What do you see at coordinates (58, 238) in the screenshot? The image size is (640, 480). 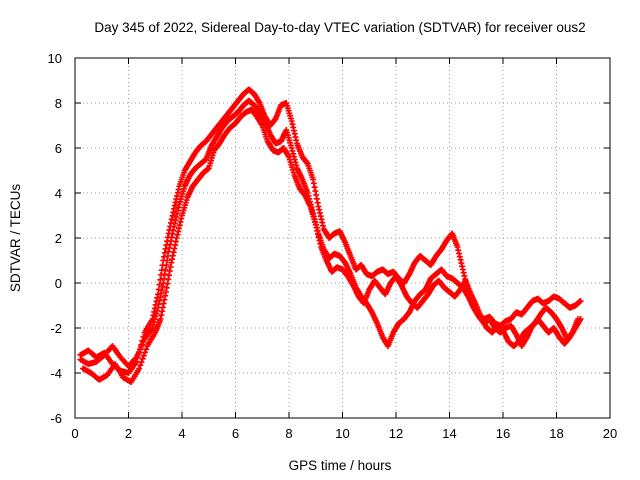 I see `y-tick-label: 2` at bounding box center [58, 238].